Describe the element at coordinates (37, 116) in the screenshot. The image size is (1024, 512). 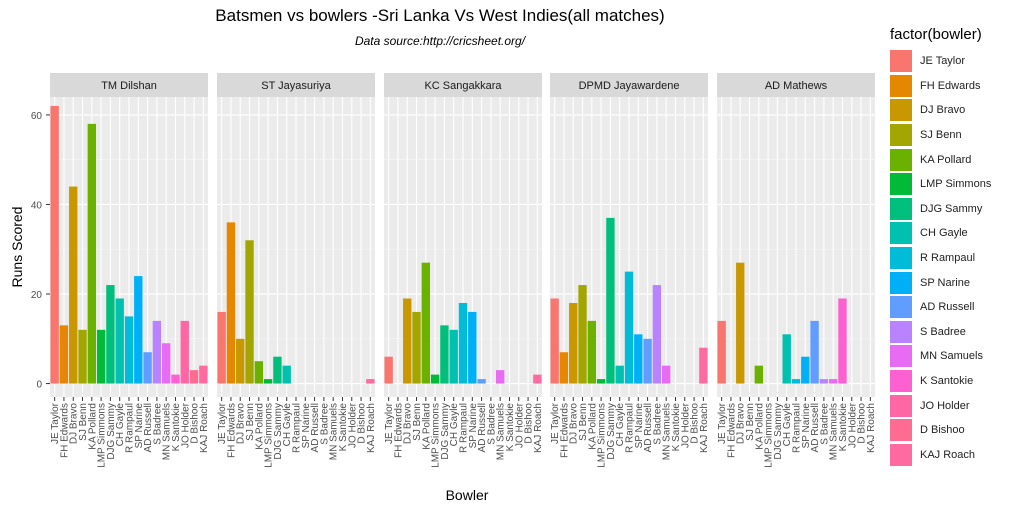
I see `y-tick-label: 60` at that location.